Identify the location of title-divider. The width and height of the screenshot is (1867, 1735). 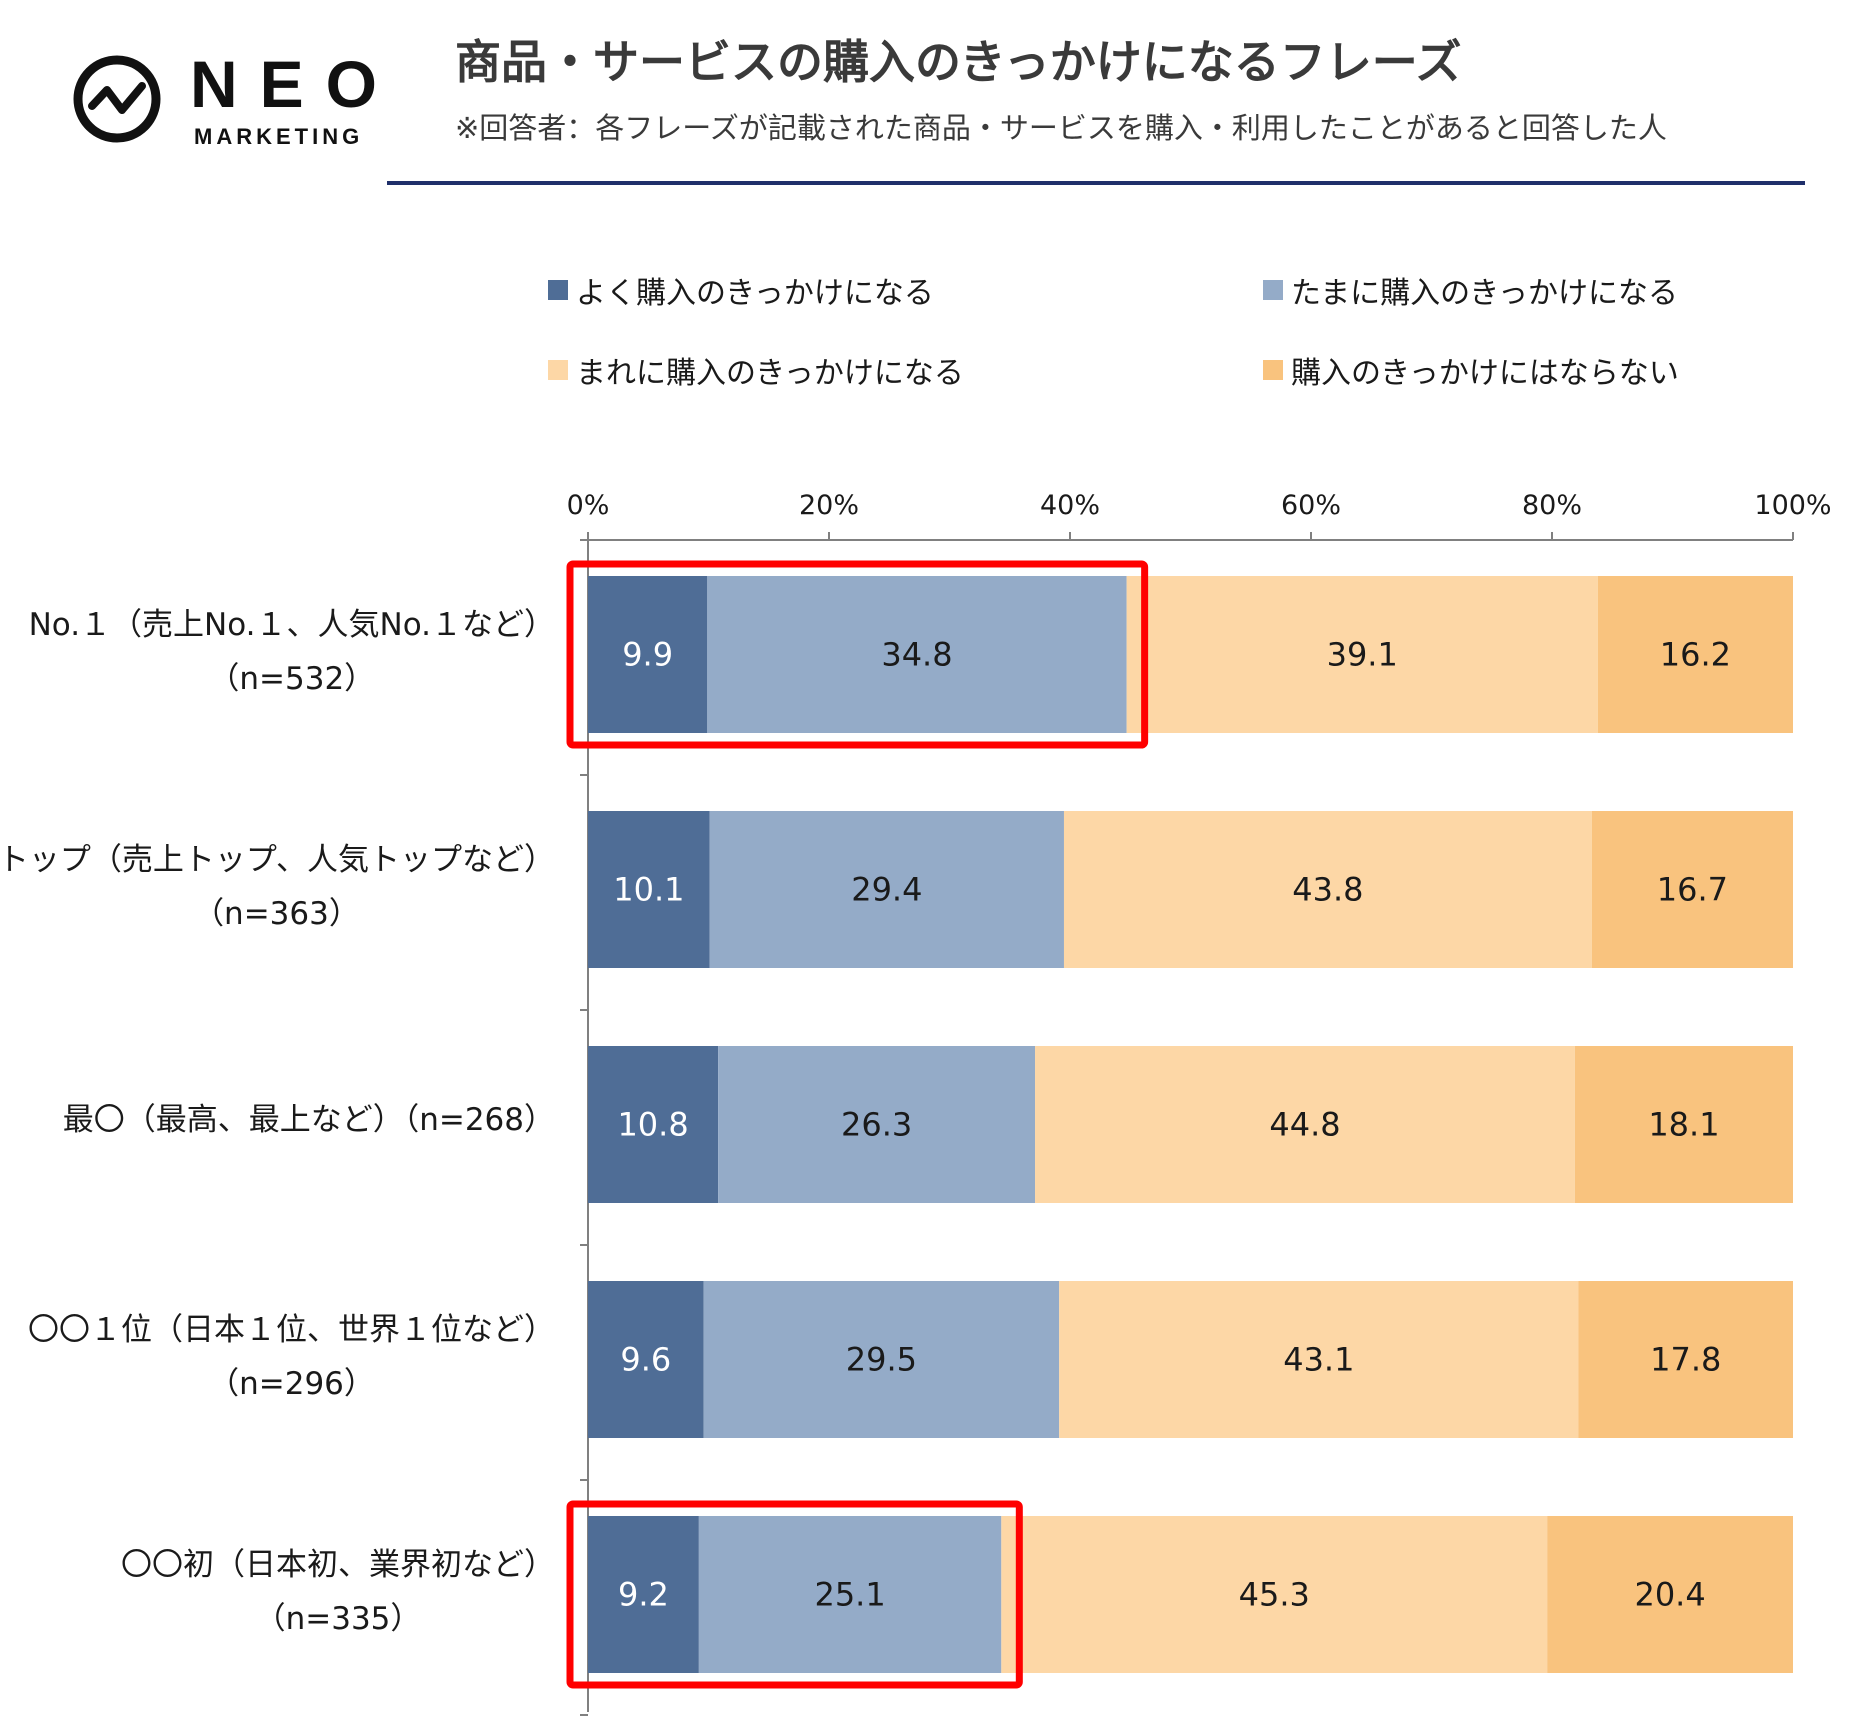
(1096, 183).